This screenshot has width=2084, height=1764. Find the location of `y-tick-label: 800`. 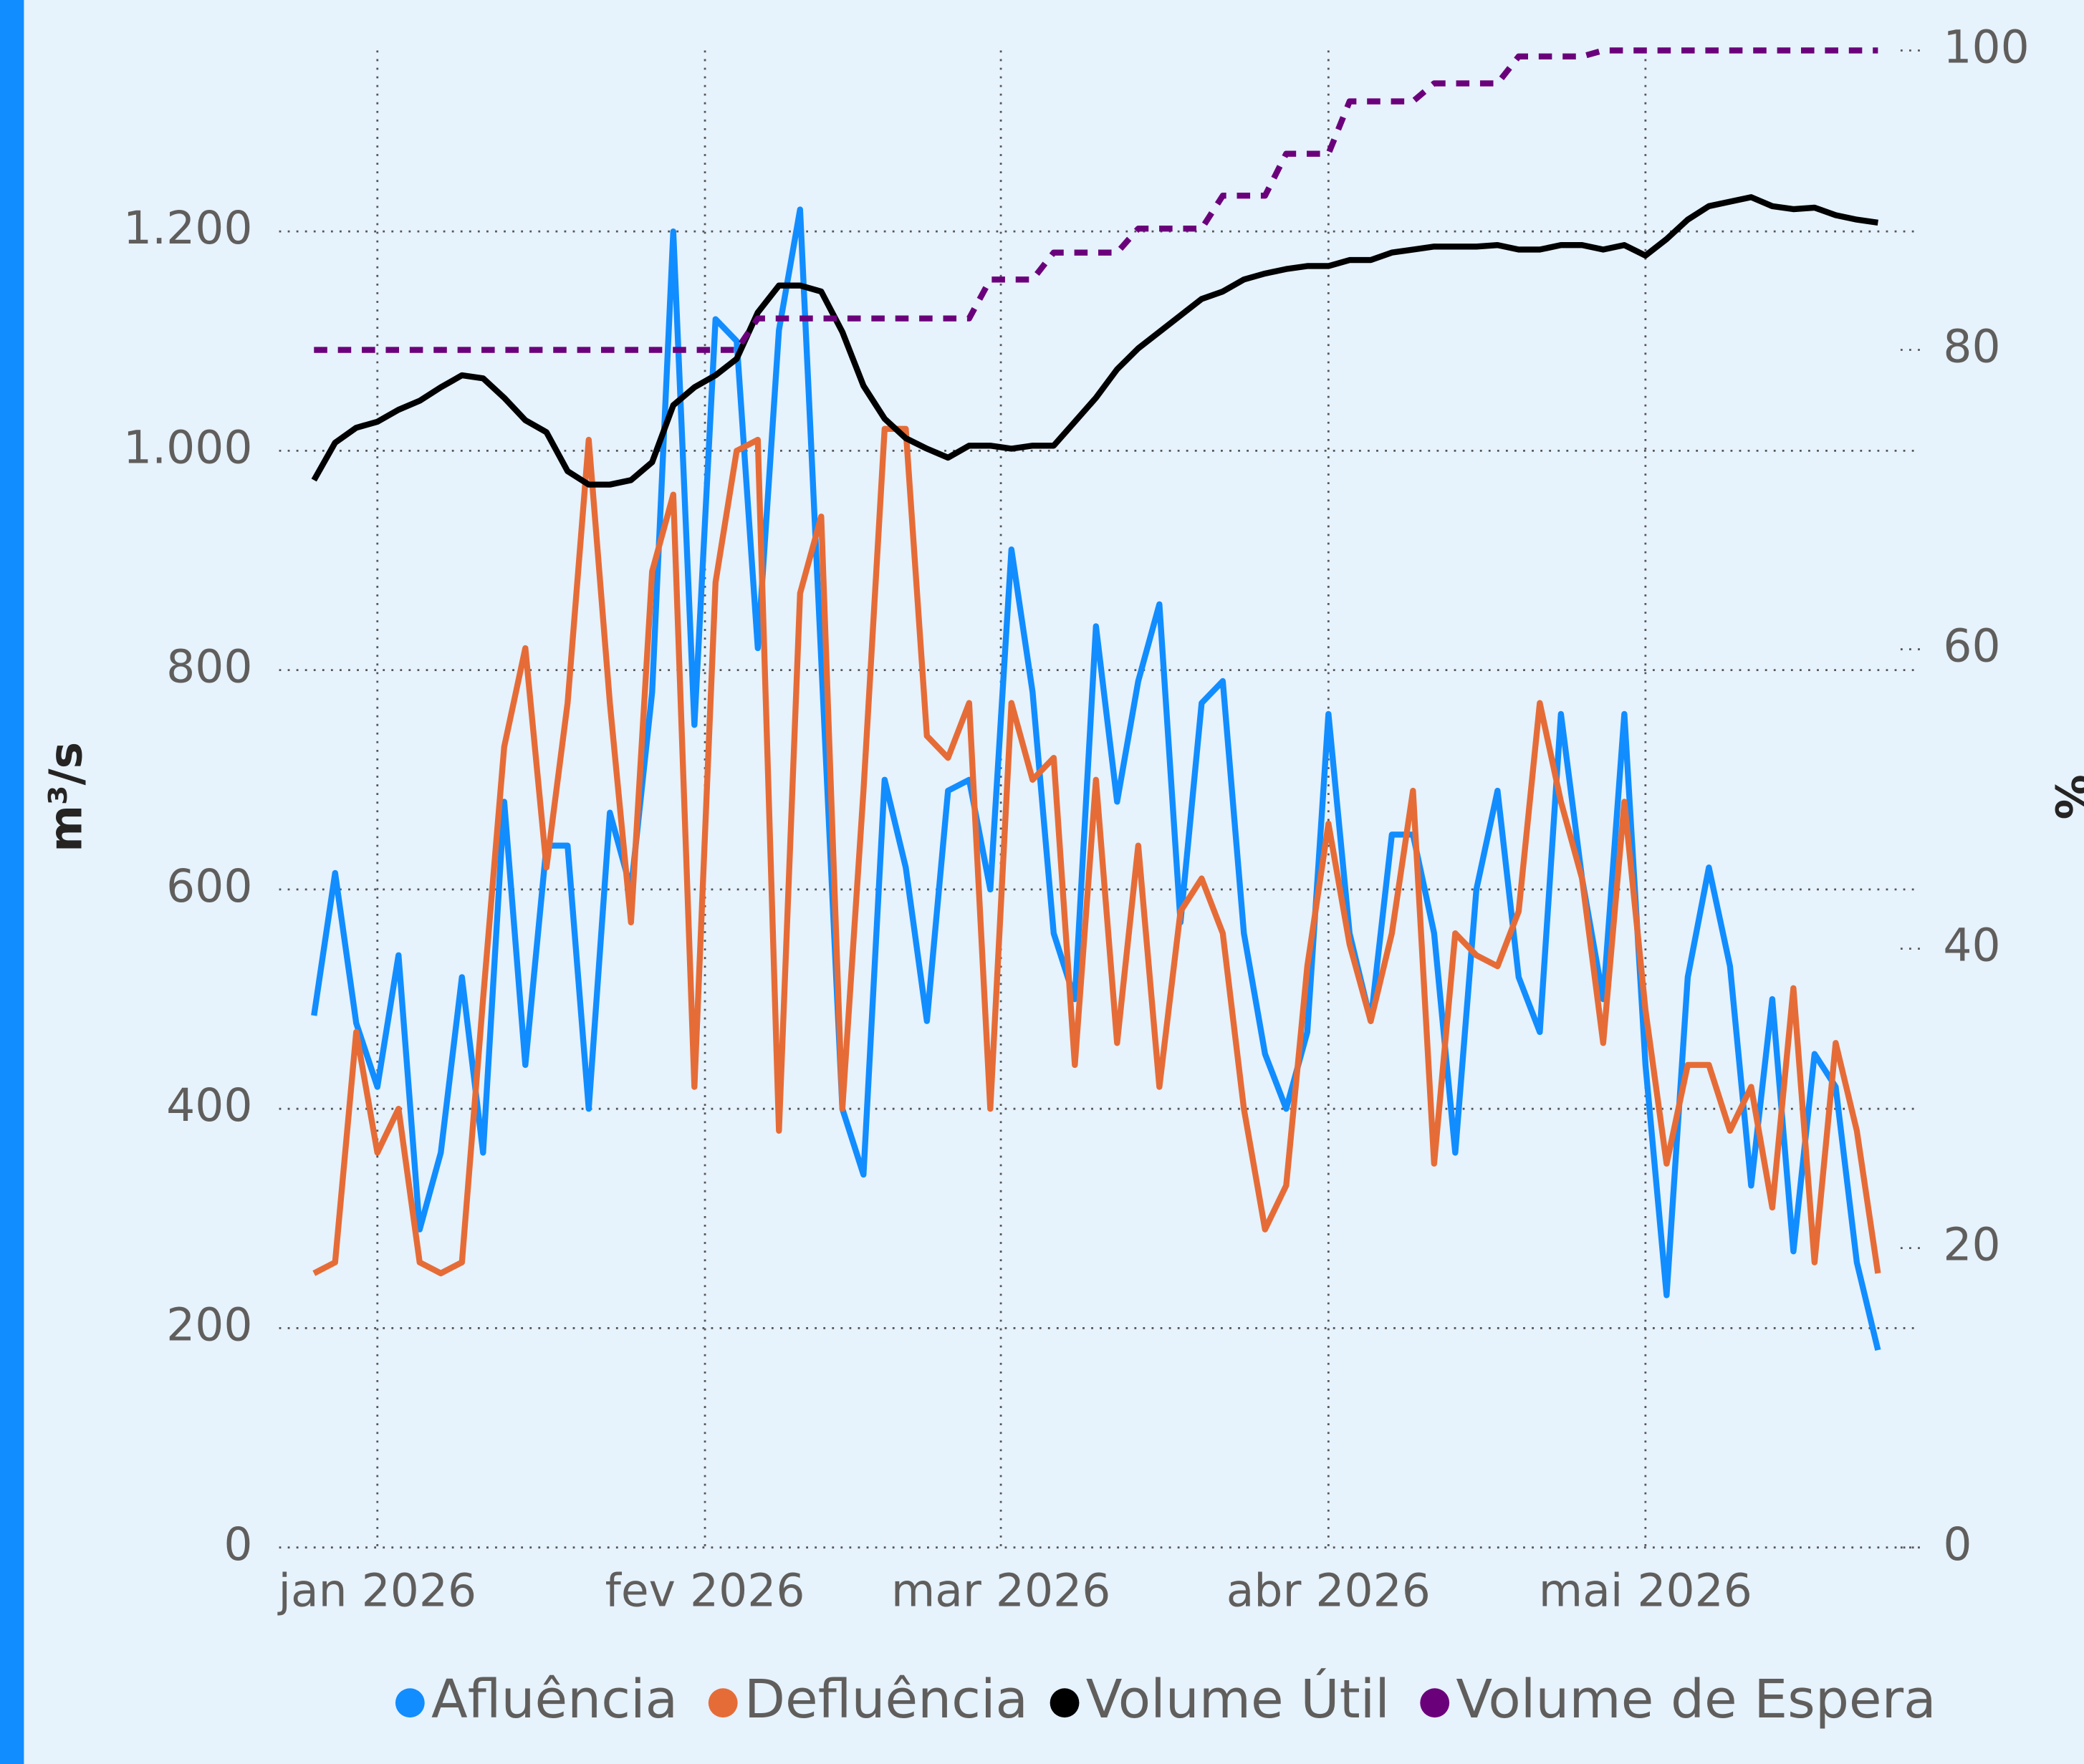

y-tick-label: 800 is located at coordinates (209, 667).